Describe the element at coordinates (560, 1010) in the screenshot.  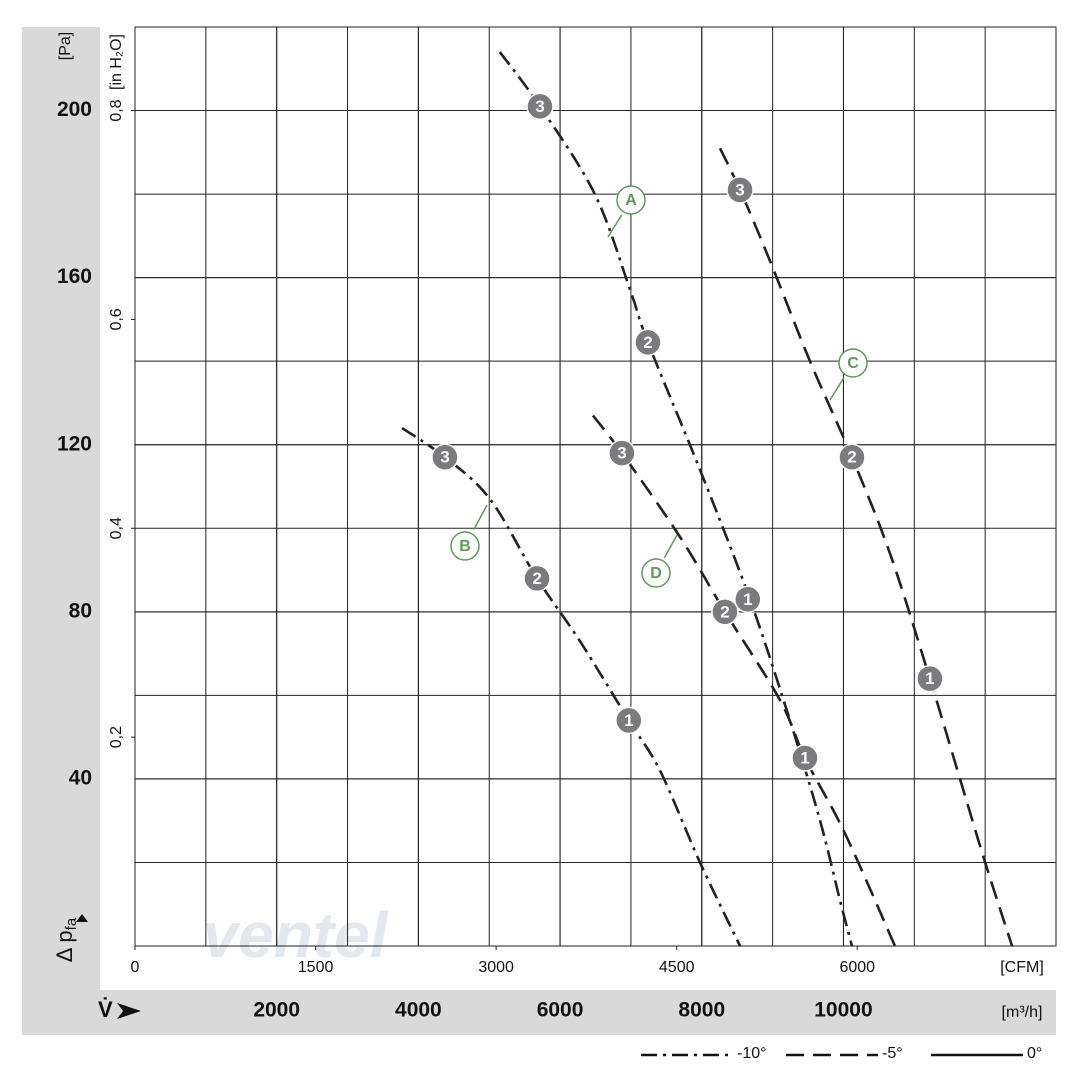
I see `x-tick-label: 6000` at that location.